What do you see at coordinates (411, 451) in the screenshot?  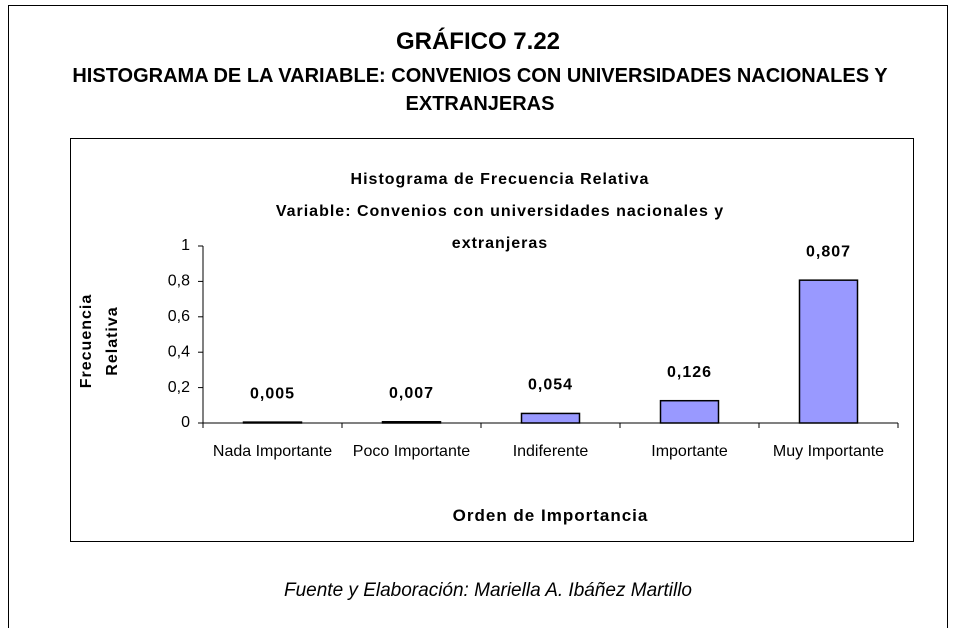 I see `x-tick-label: Poco Importante` at bounding box center [411, 451].